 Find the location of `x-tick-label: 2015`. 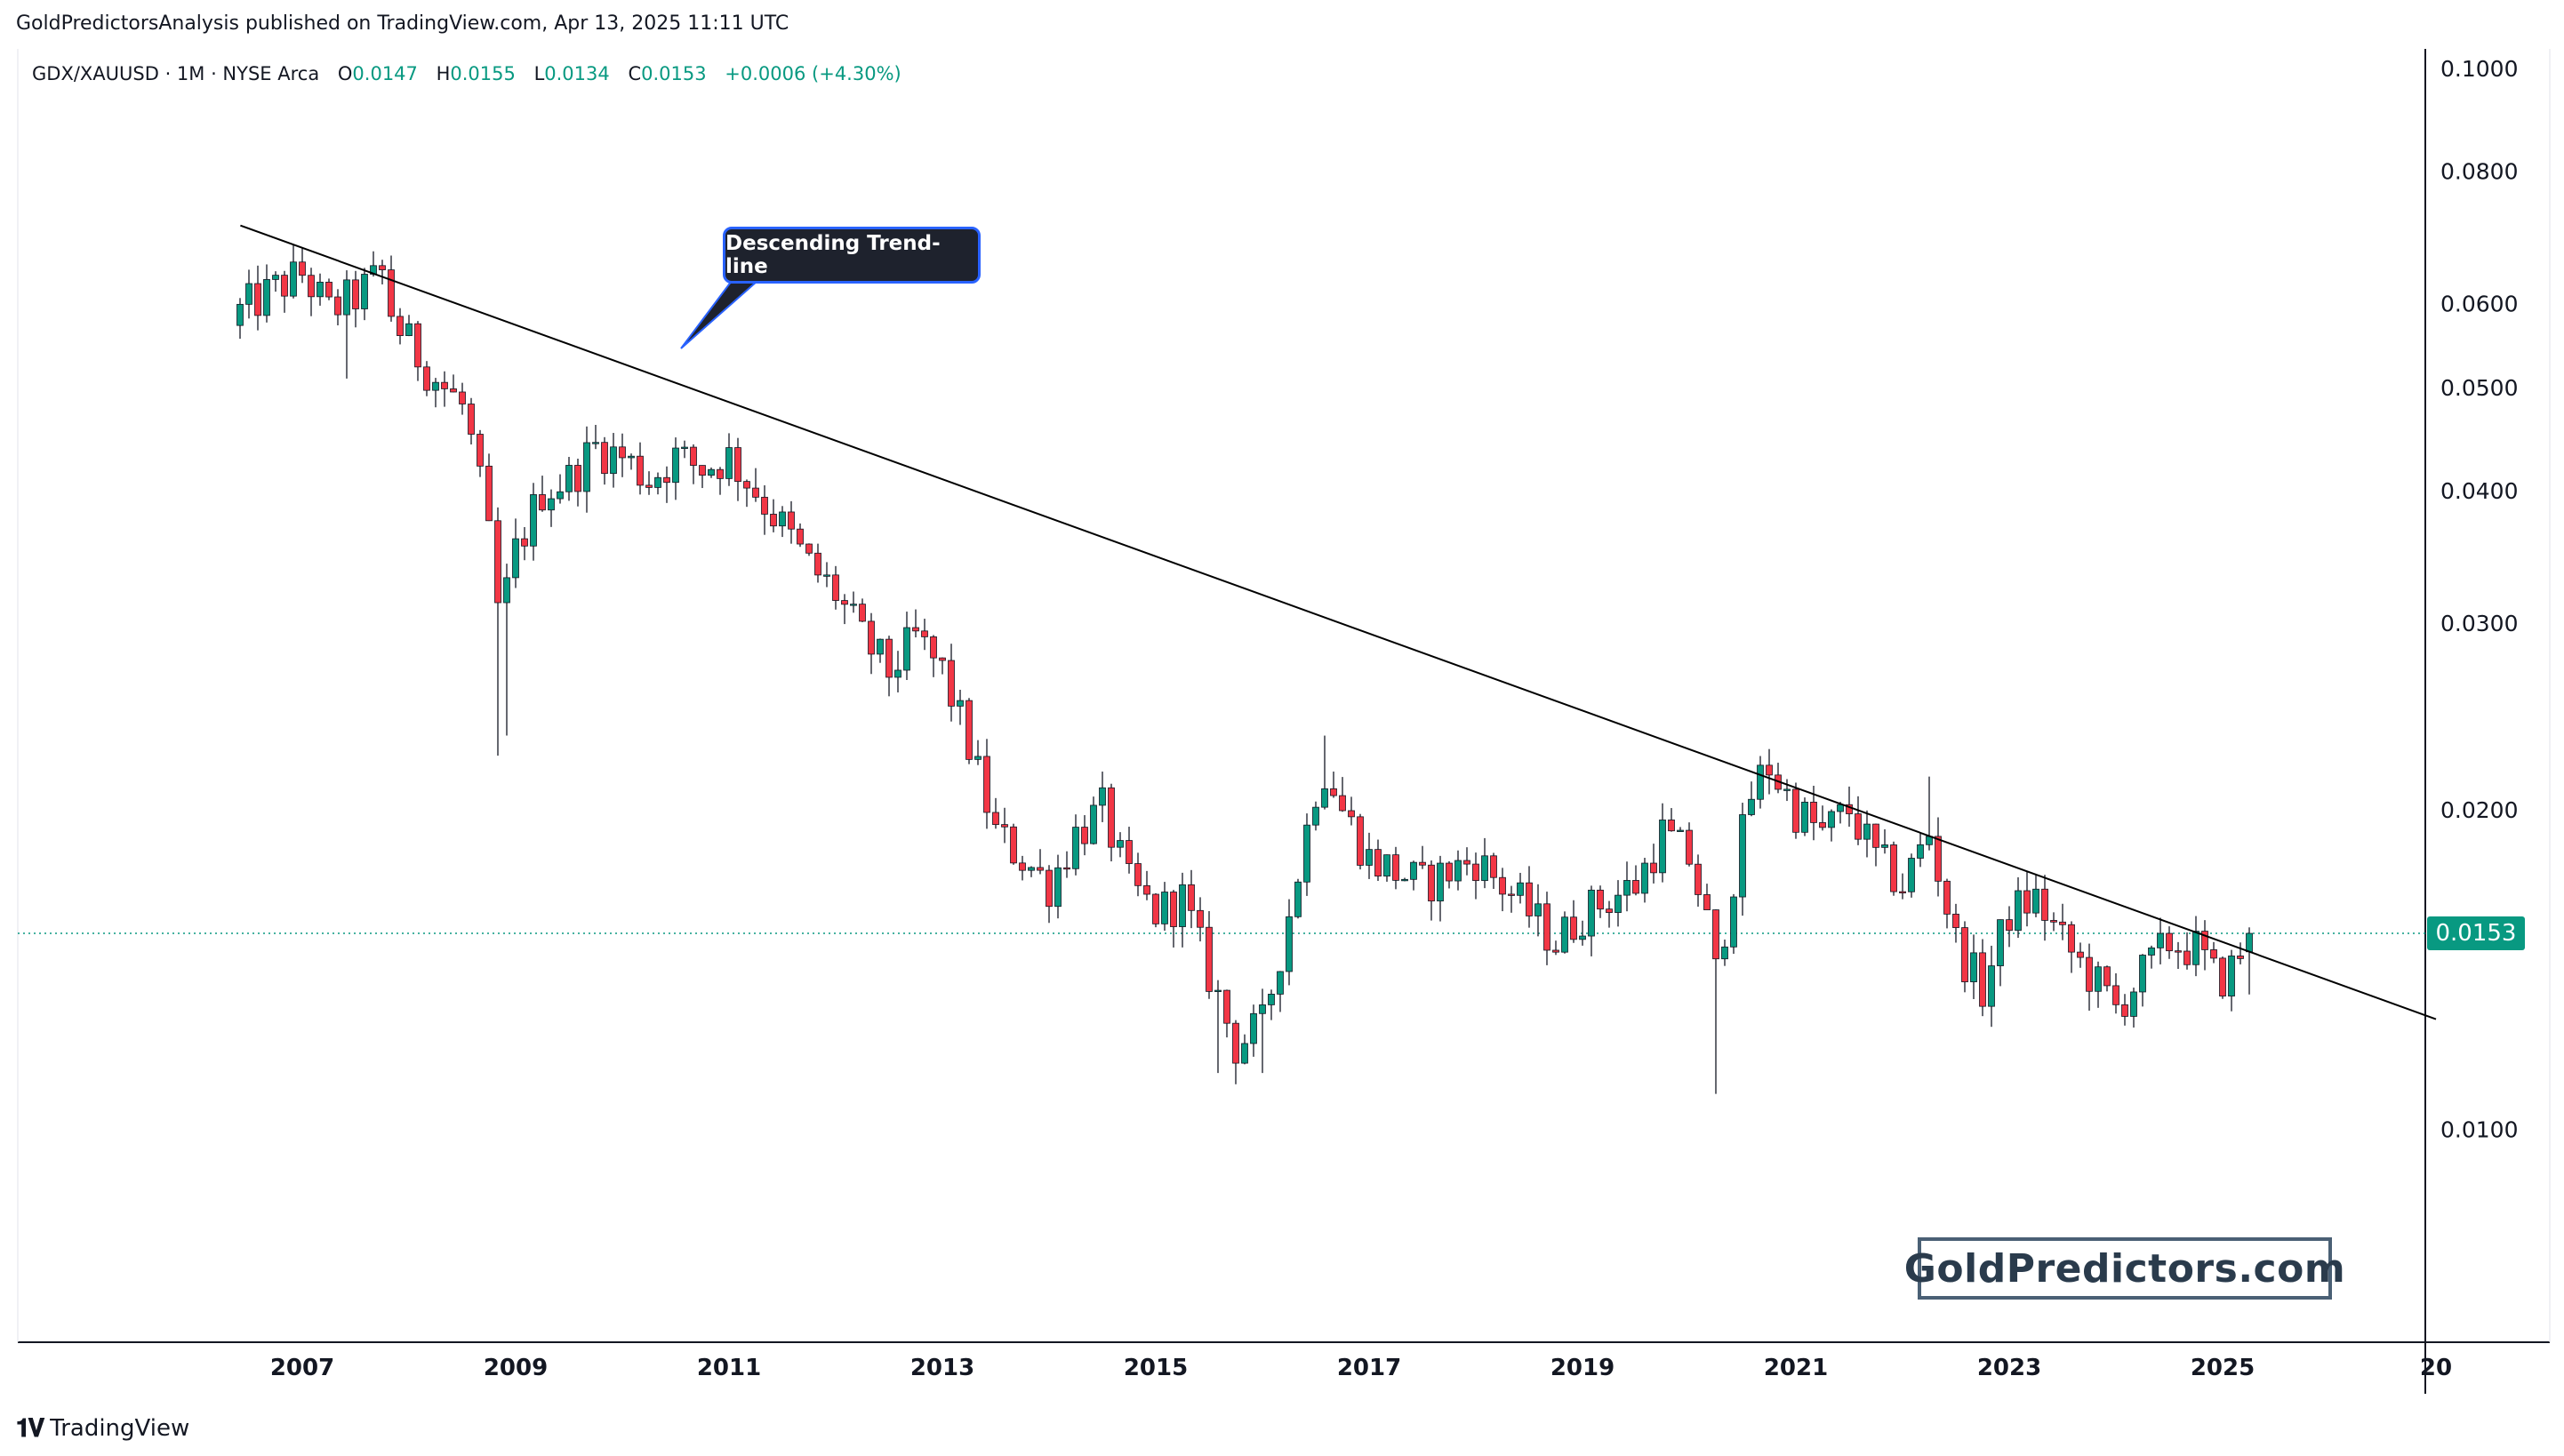

x-tick-label: 2015 is located at coordinates (1156, 1368).